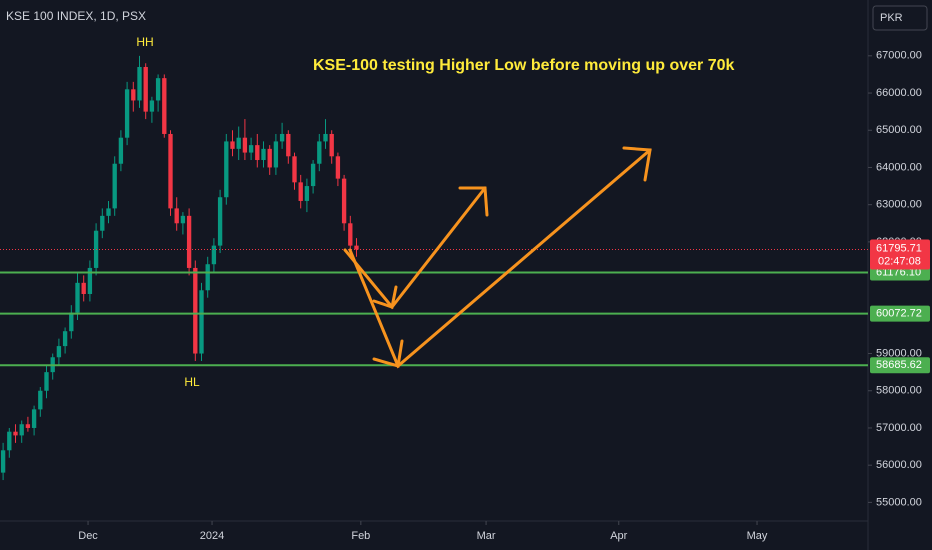 The image size is (932, 550). Describe the element at coordinates (144, 42) in the screenshot. I see `peak-label: HH` at that location.